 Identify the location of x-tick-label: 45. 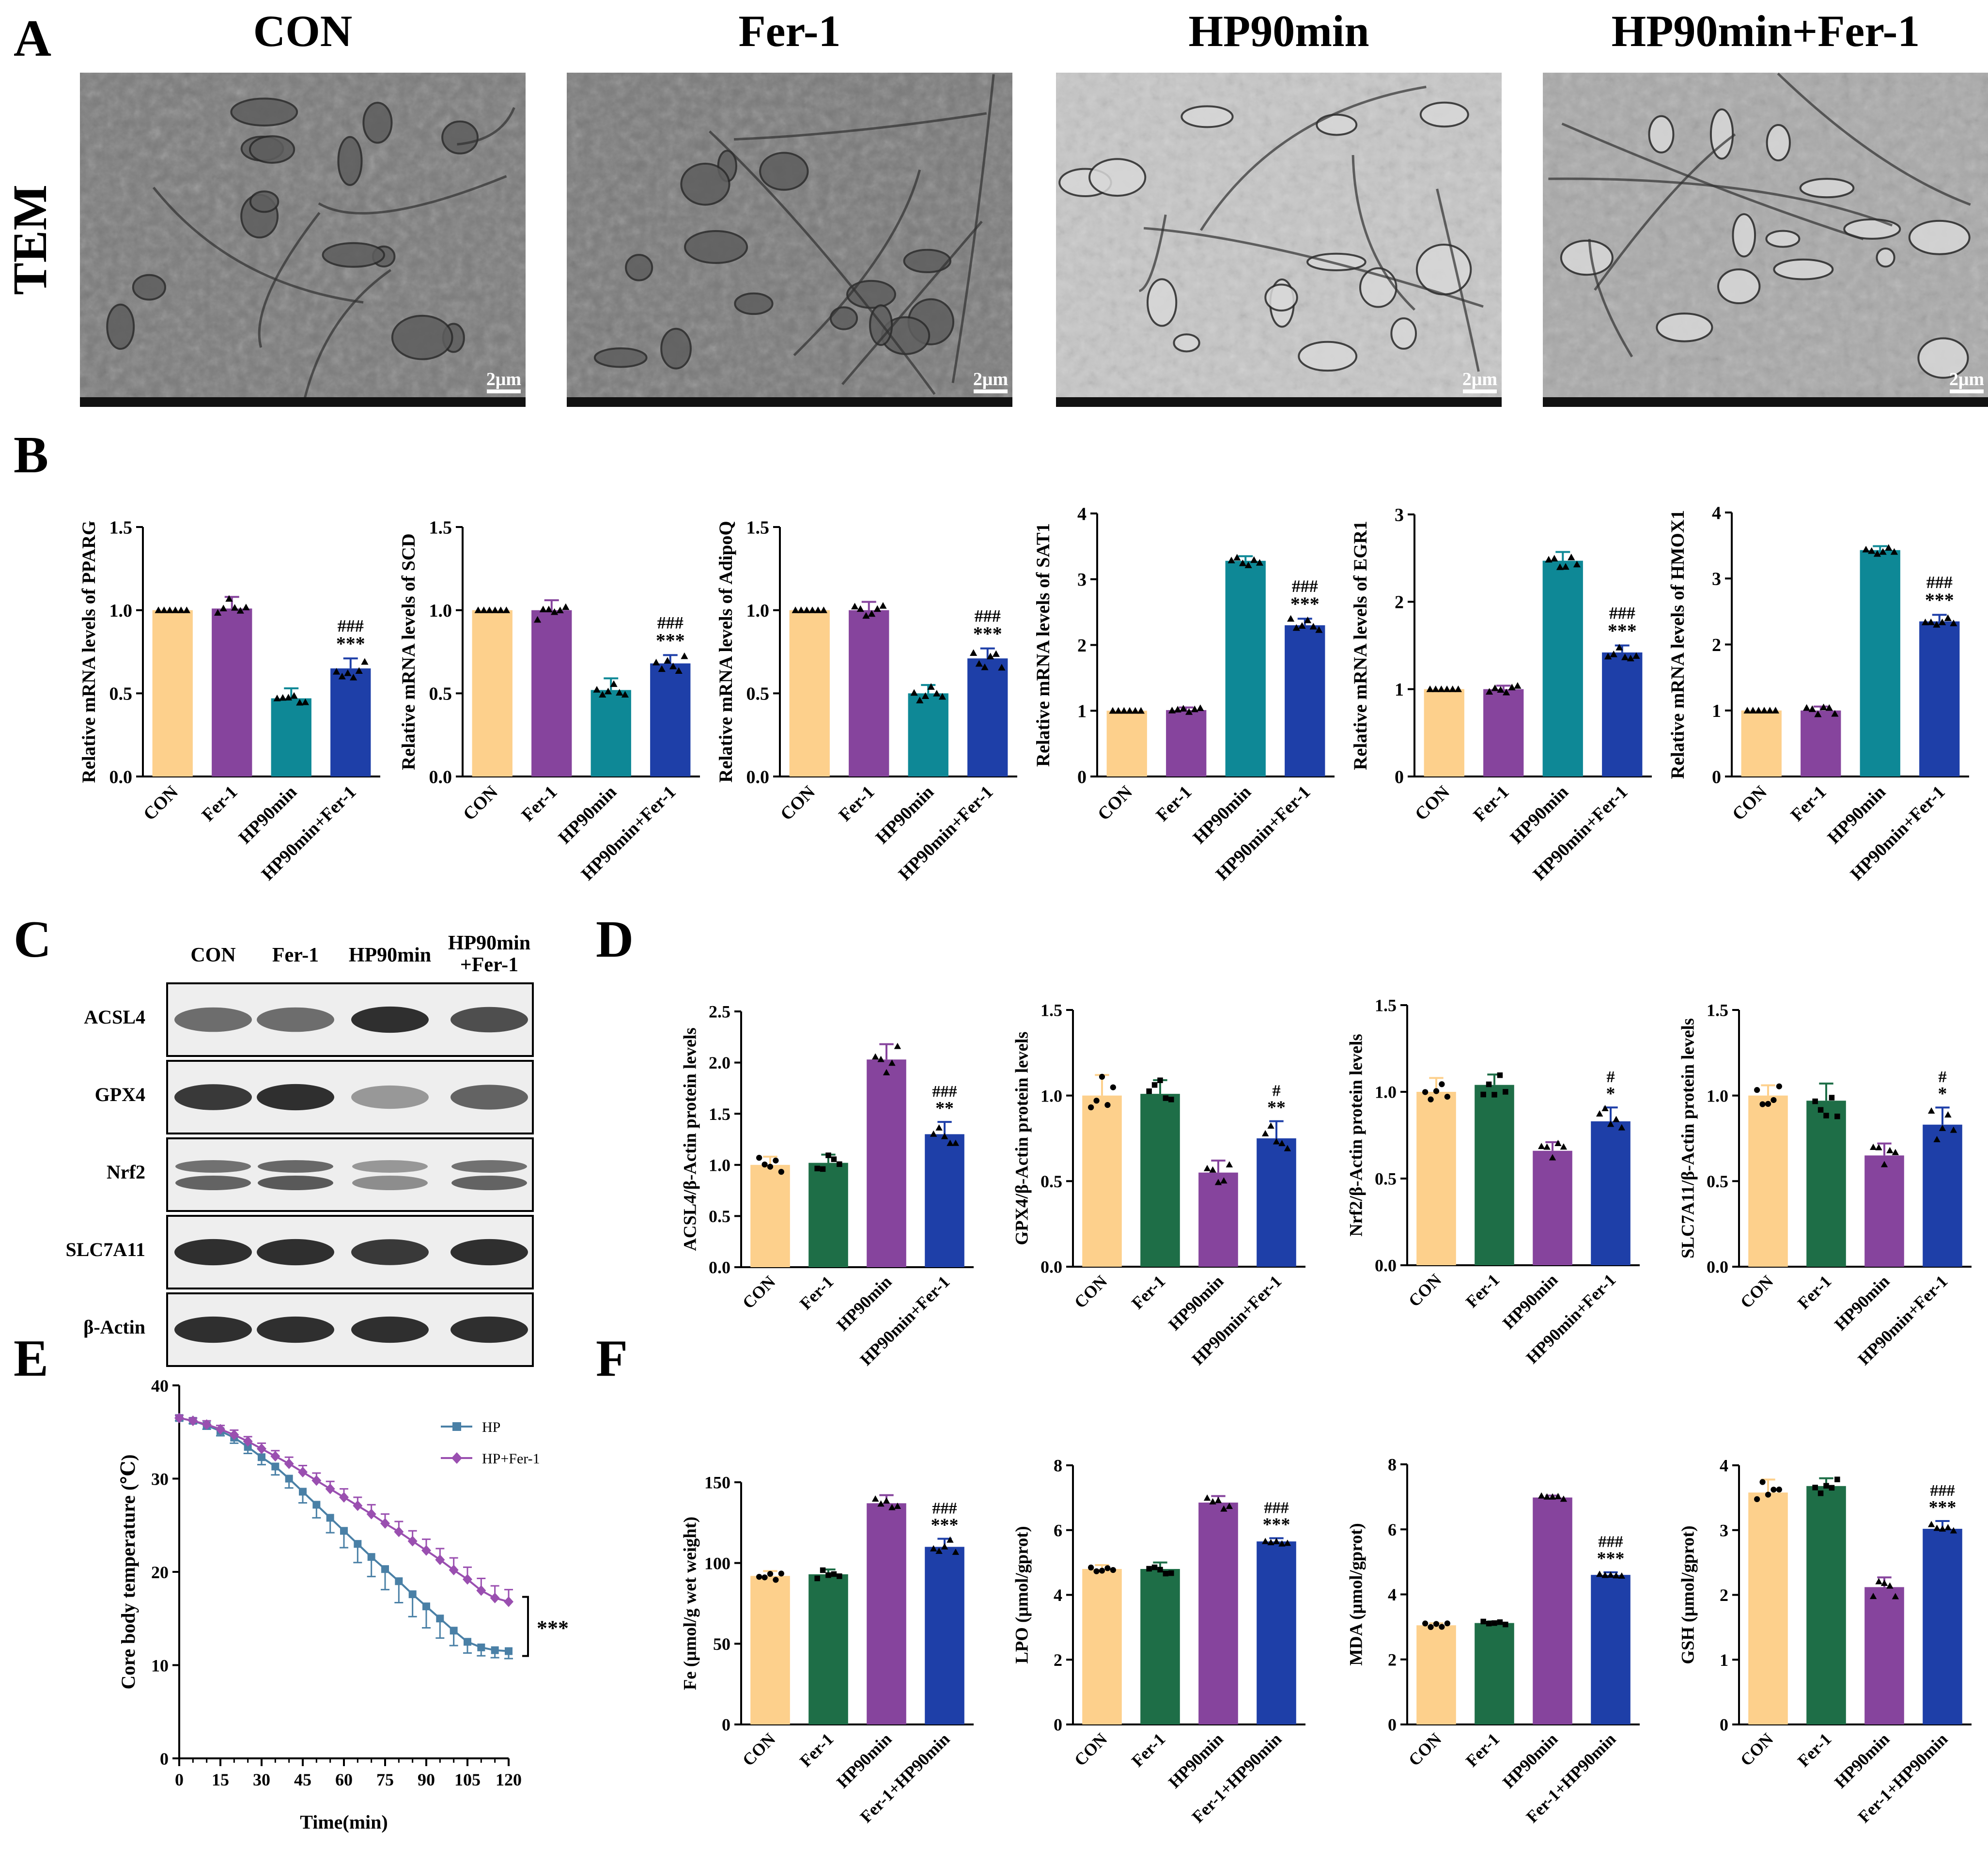
(302, 1779).